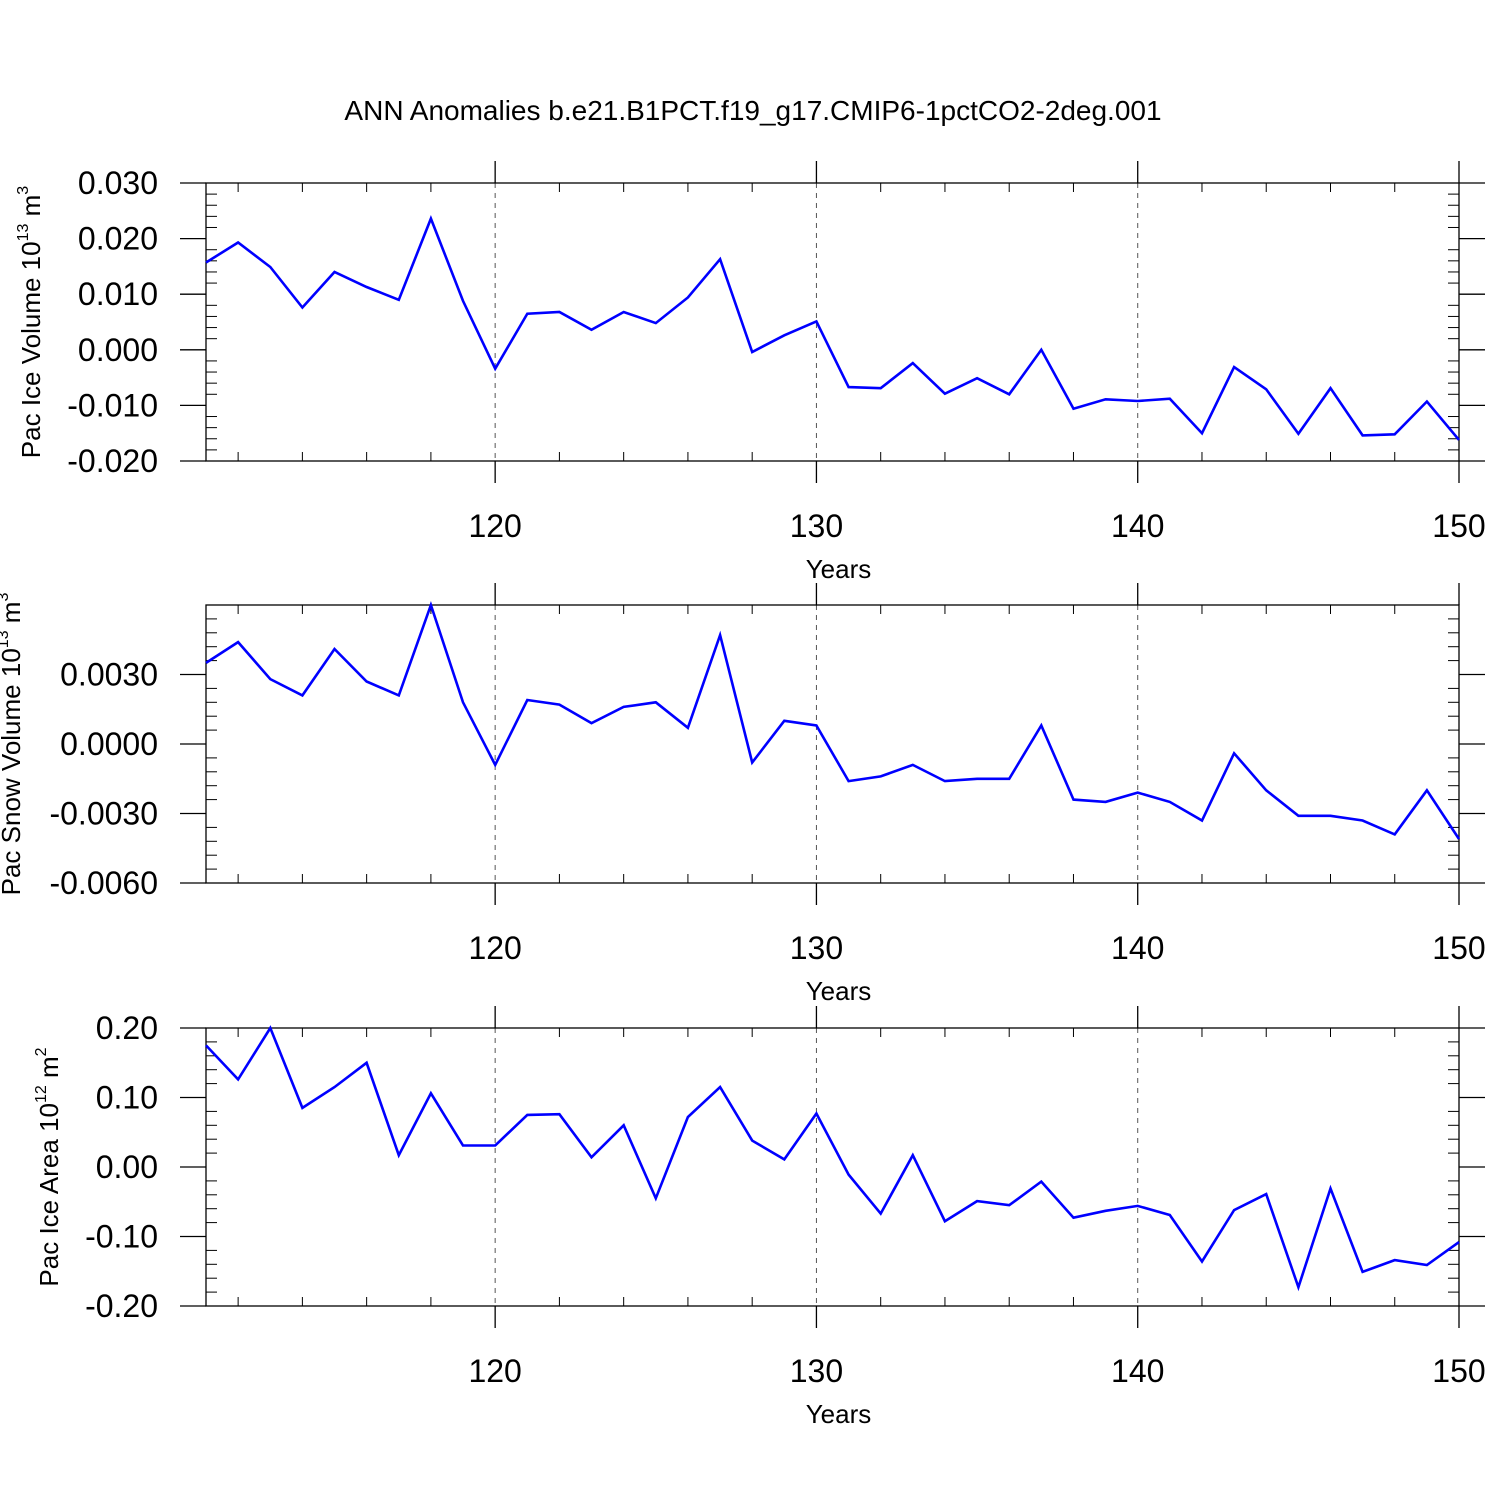  I want to click on y-tick-label: 0.030, so click(118, 183).